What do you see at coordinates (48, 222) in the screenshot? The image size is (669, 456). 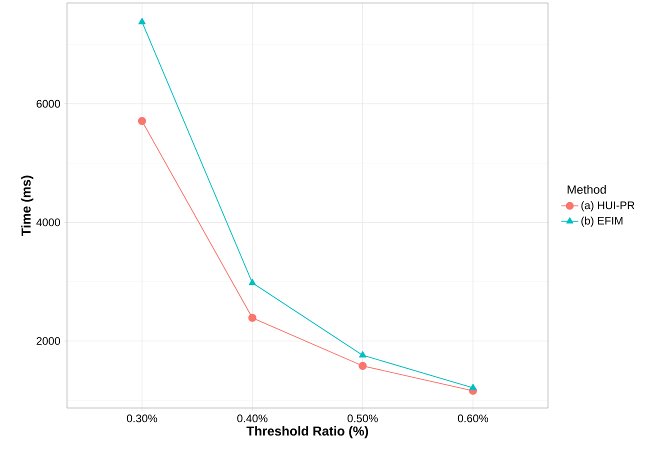 I see `y-tick-label: 4000` at bounding box center [48, 222].